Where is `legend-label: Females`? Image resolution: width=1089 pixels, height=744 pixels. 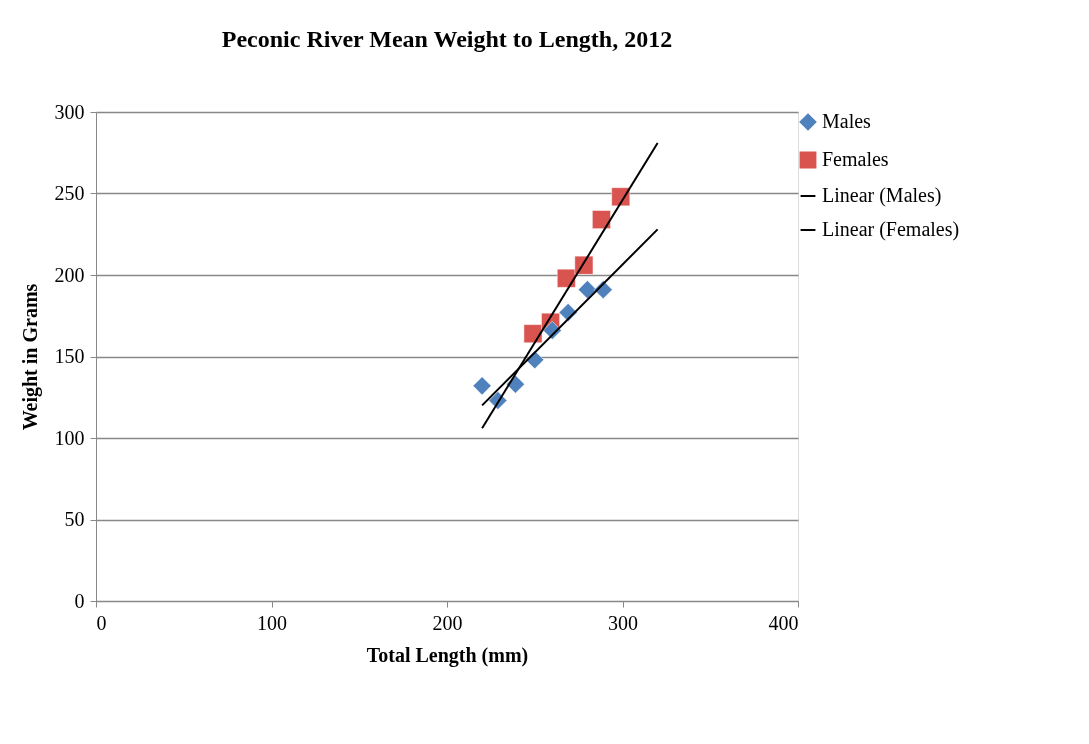 legend-label: Females is located at coordinates (855, 159).